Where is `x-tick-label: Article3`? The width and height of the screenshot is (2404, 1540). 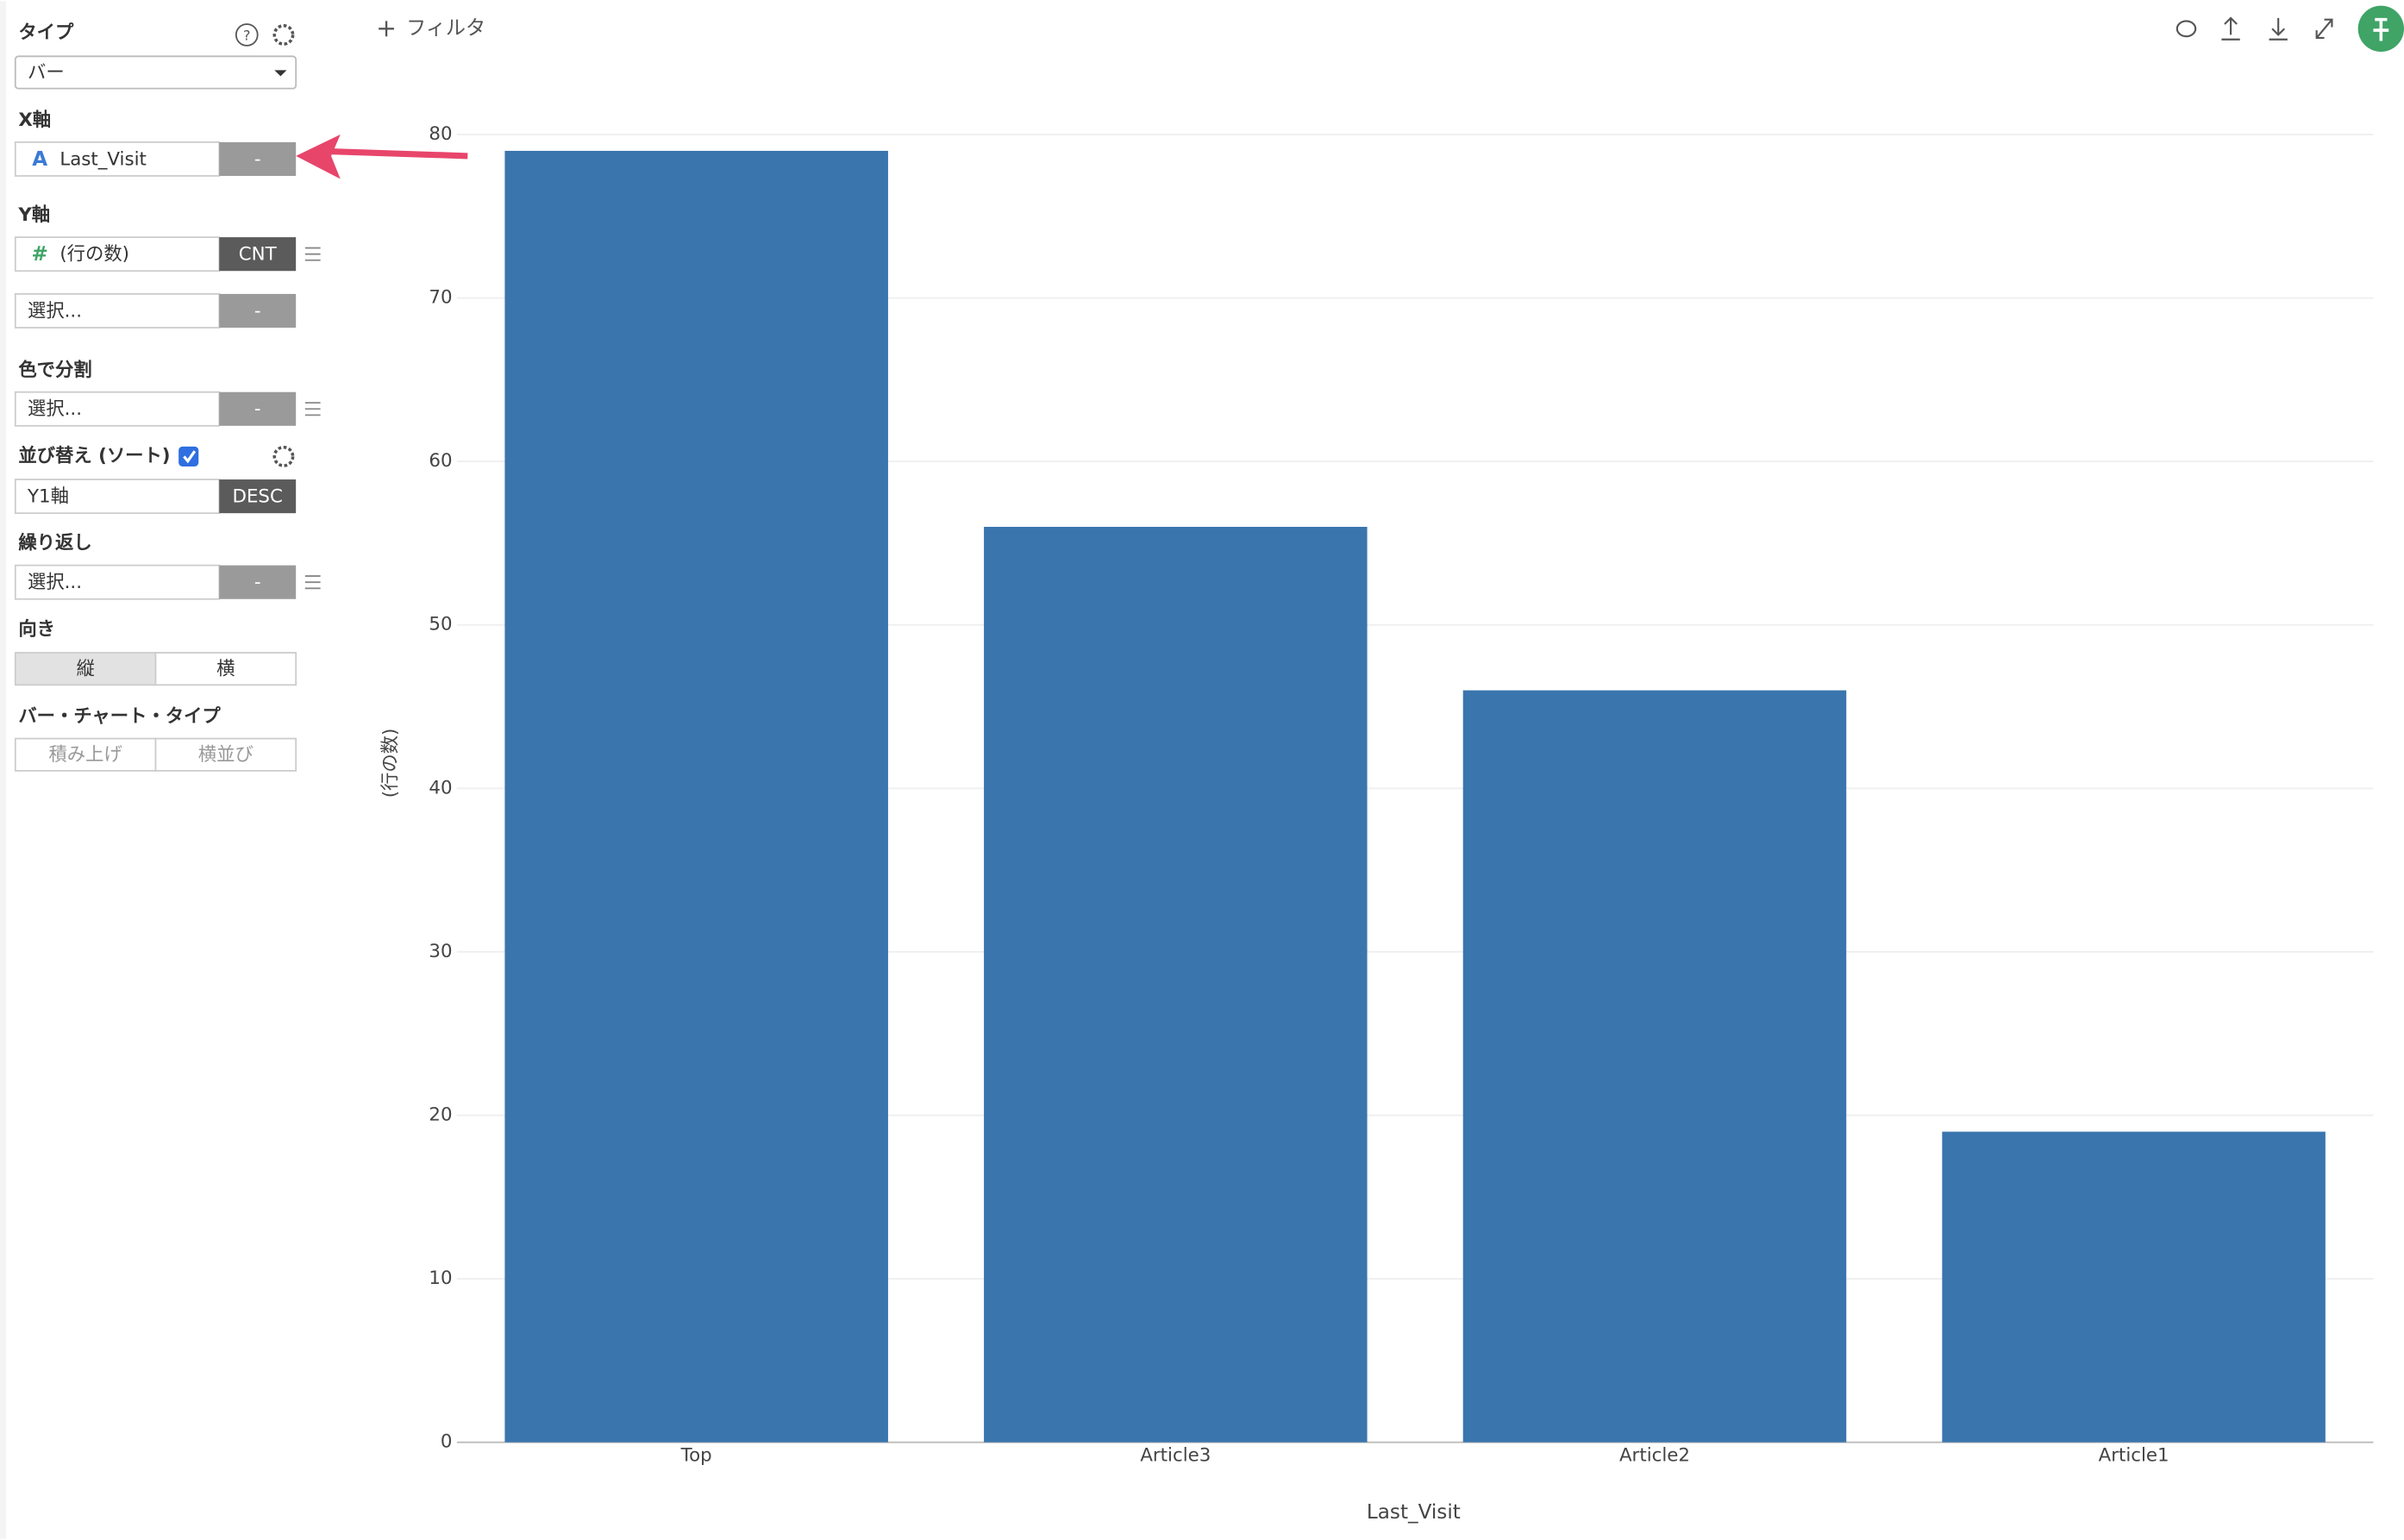 x-tick-label: Article3 is located at coordinates (1176, 1456).